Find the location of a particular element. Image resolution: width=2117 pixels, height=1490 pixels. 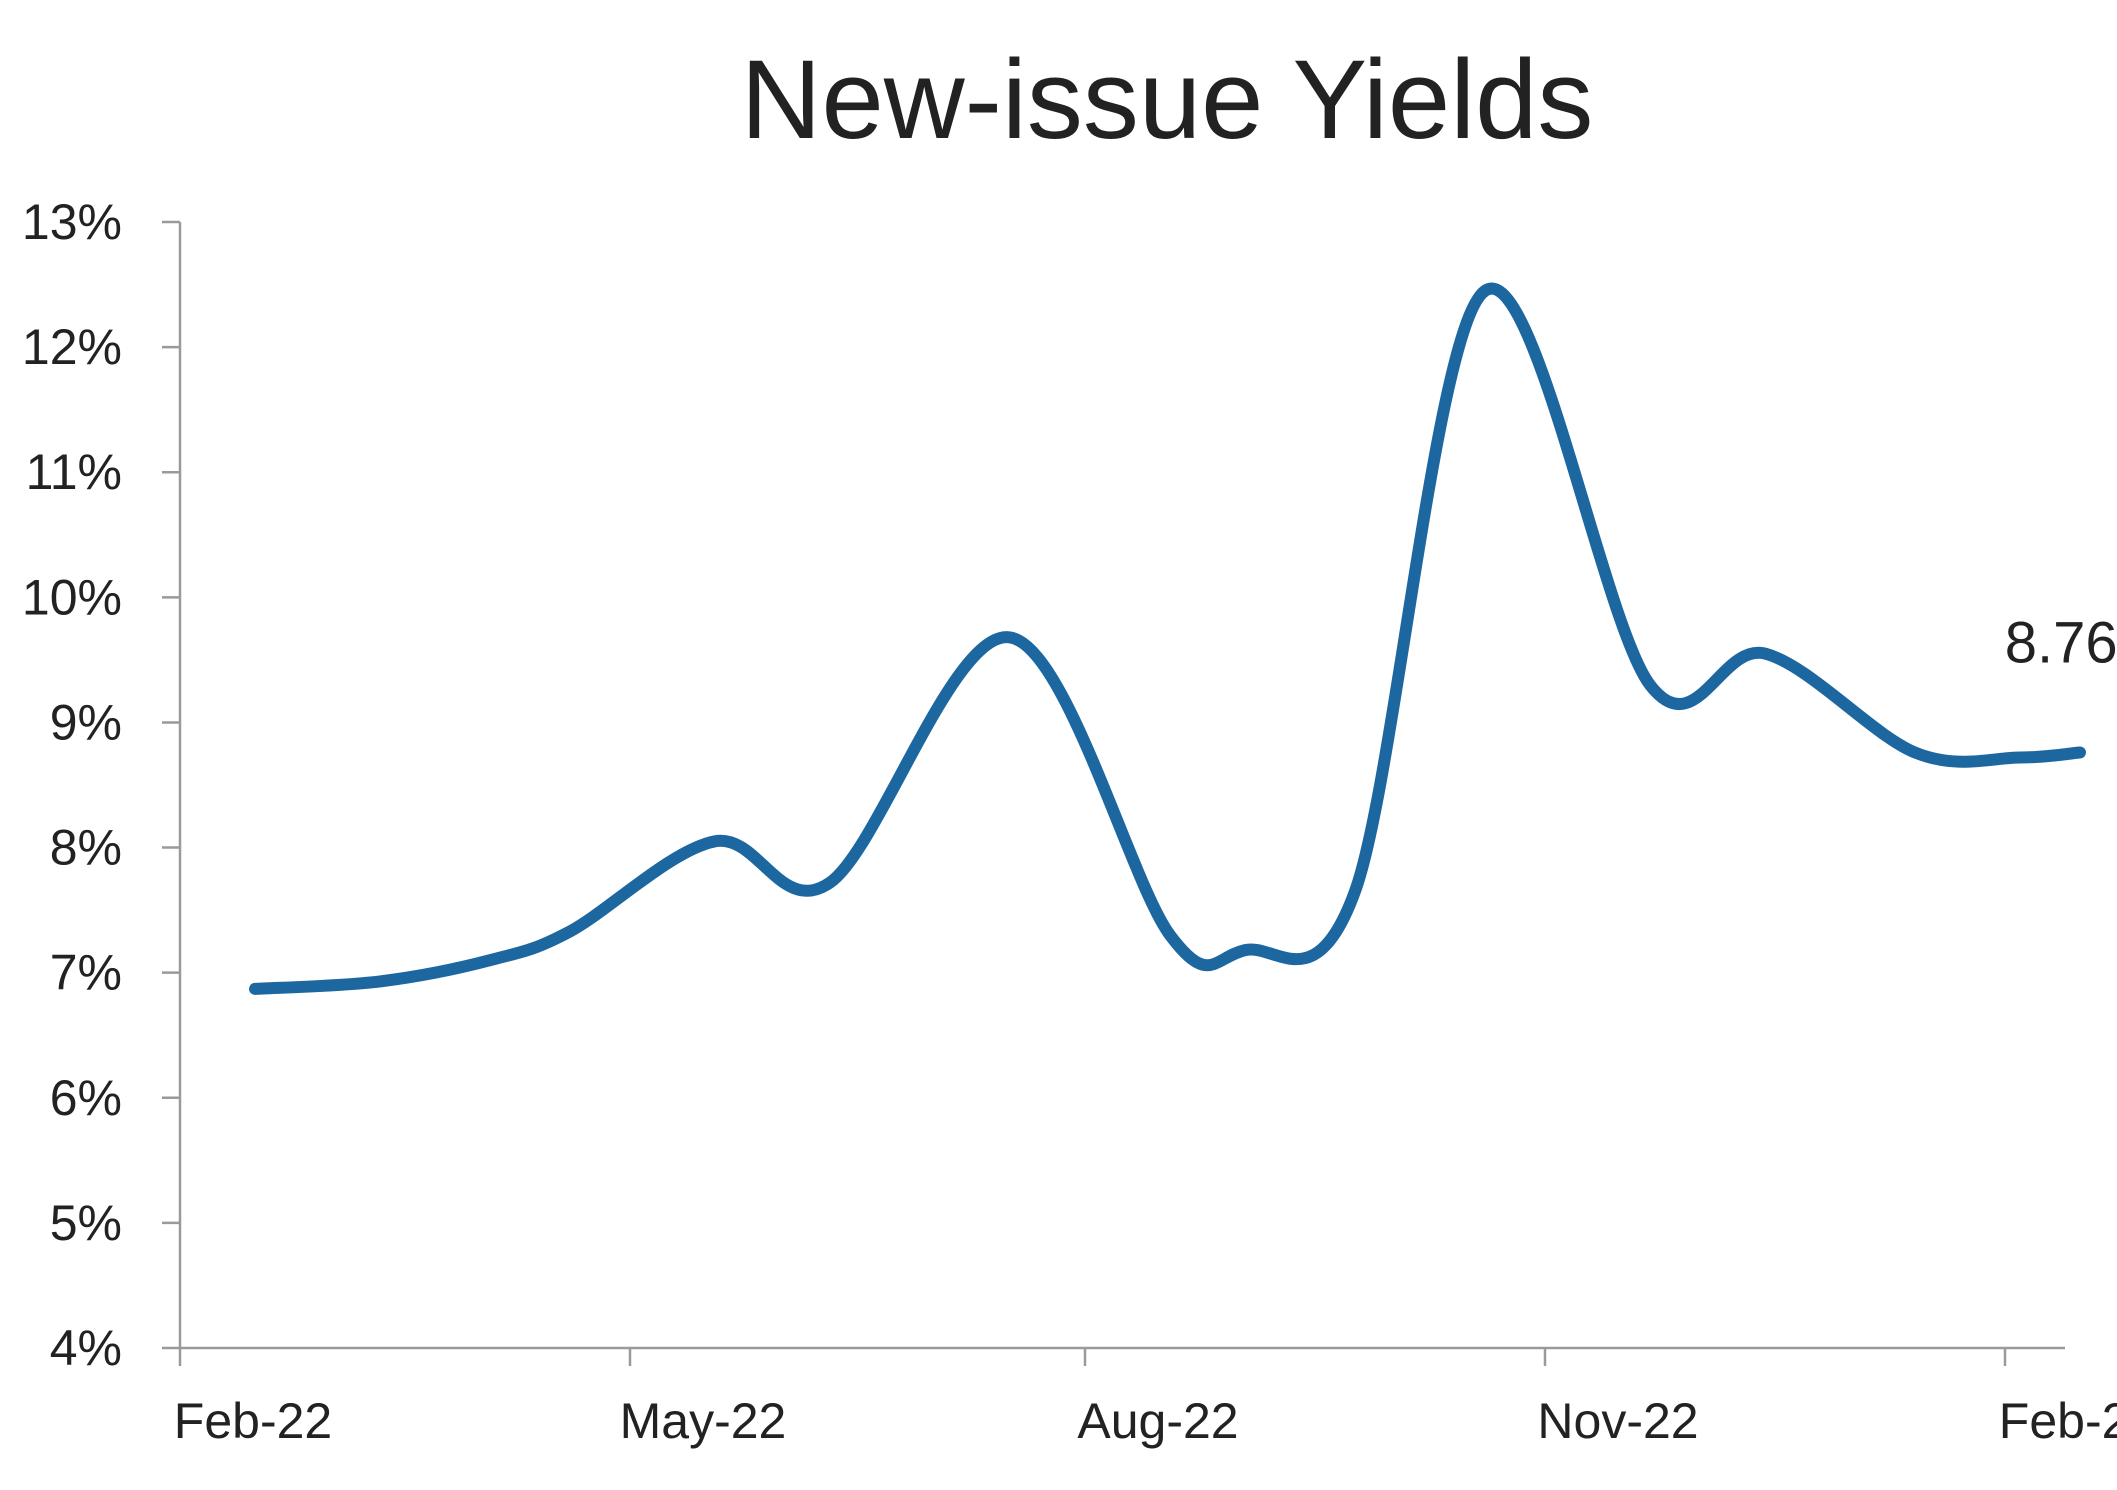

x-tick-label: Feb-22 is located at coordinates (253, 1421).